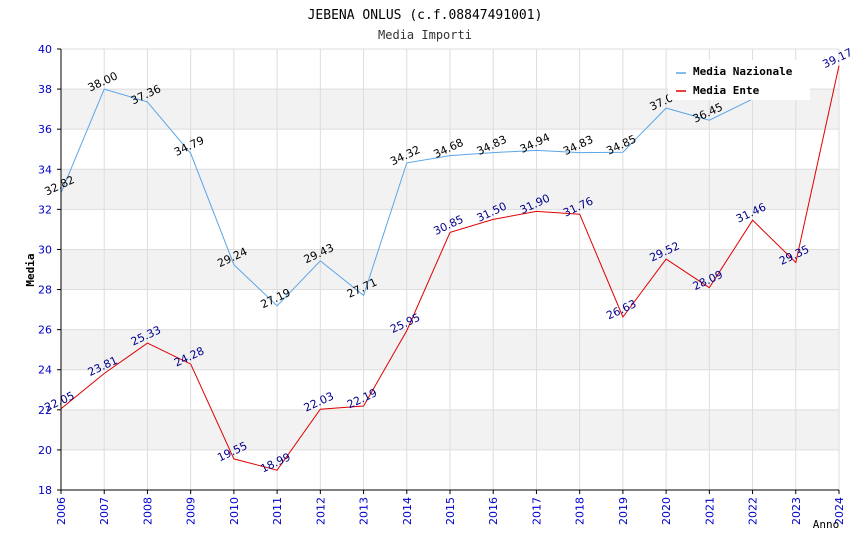  Describe the element at coordinates (536, 511) in the screenshot. I see `x-tick-label: 2017` at that location.